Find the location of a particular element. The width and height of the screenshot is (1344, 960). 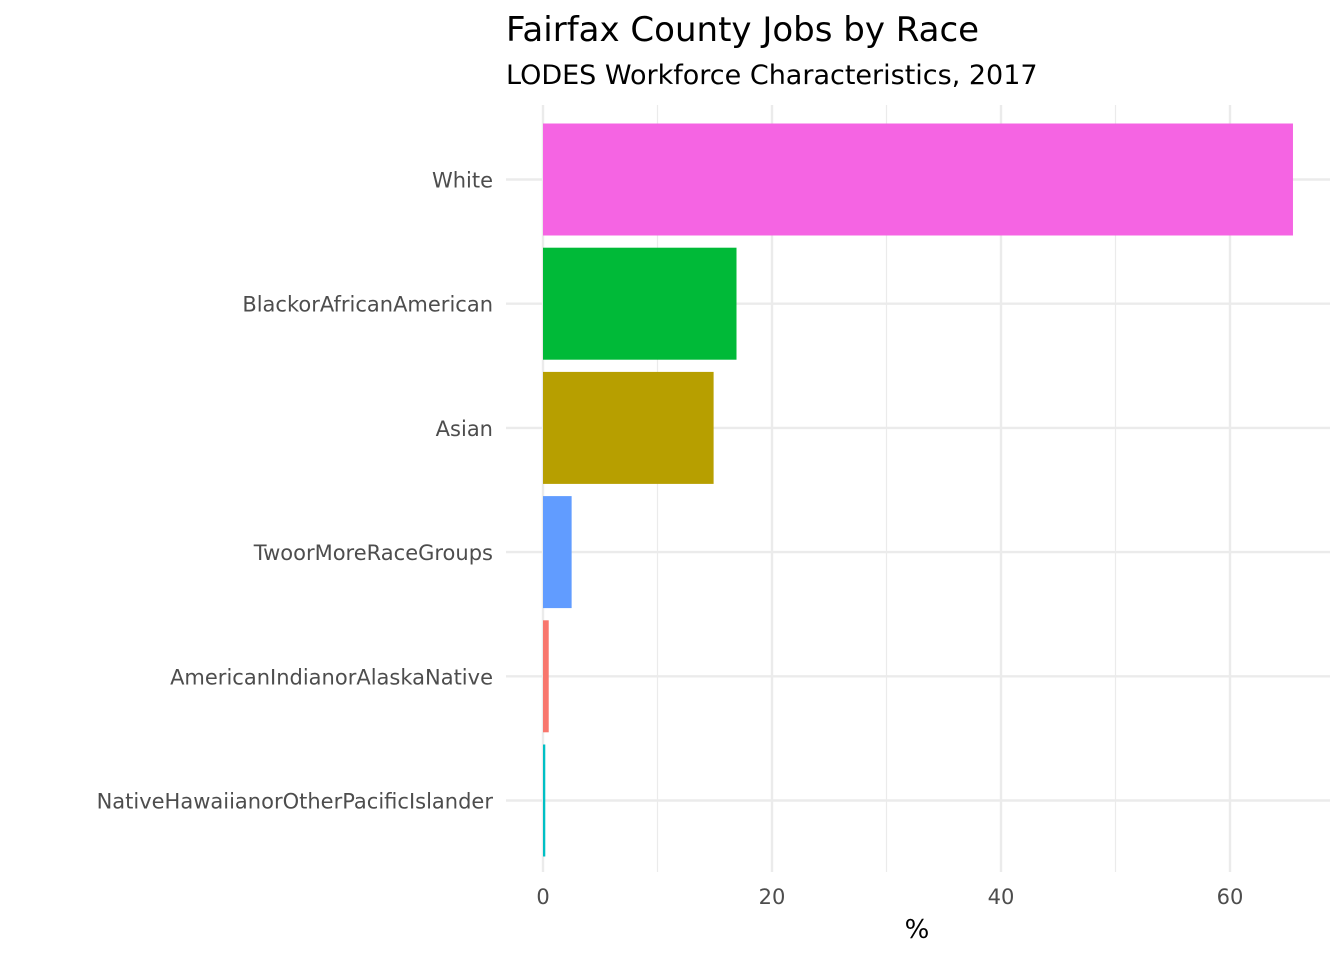

x-tick-label: 0 is located at coordinates (542, 897).